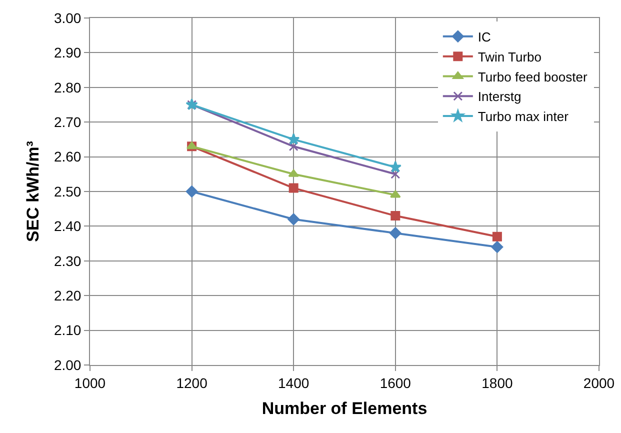 The height and width of the screenshot is (433, 621). What do you see at coordinates (68, 122) in the screenshot?
I see `y-tick-label: 2.70` at bounding box center [68, 122].